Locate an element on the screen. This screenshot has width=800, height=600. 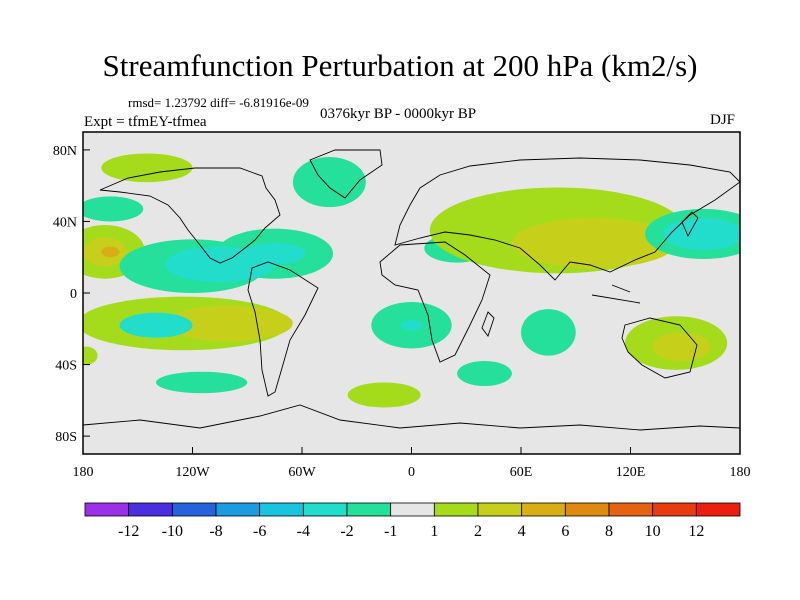
colorbar-label: -2 is located at coordinates (346, 531).